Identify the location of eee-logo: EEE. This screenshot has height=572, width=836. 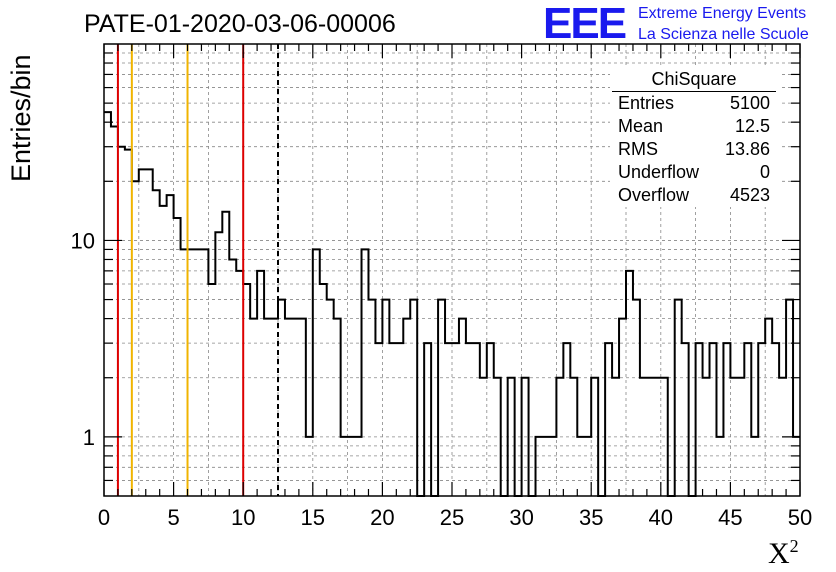
(585, 24).